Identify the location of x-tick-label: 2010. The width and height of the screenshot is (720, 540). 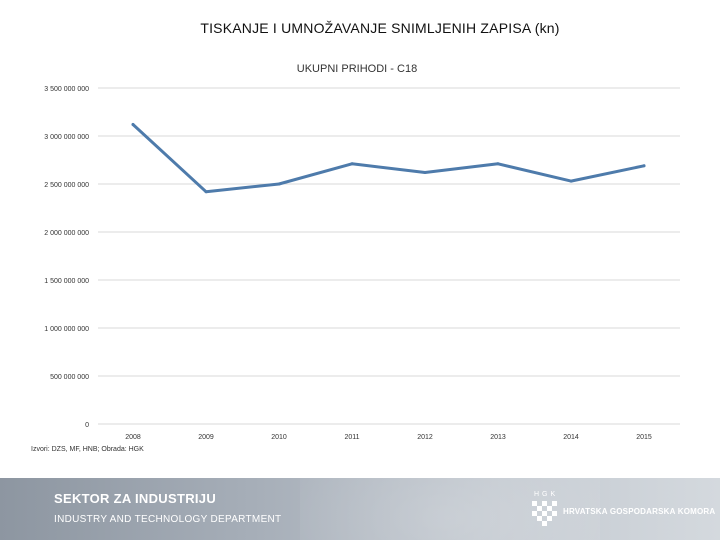
(279, 437).